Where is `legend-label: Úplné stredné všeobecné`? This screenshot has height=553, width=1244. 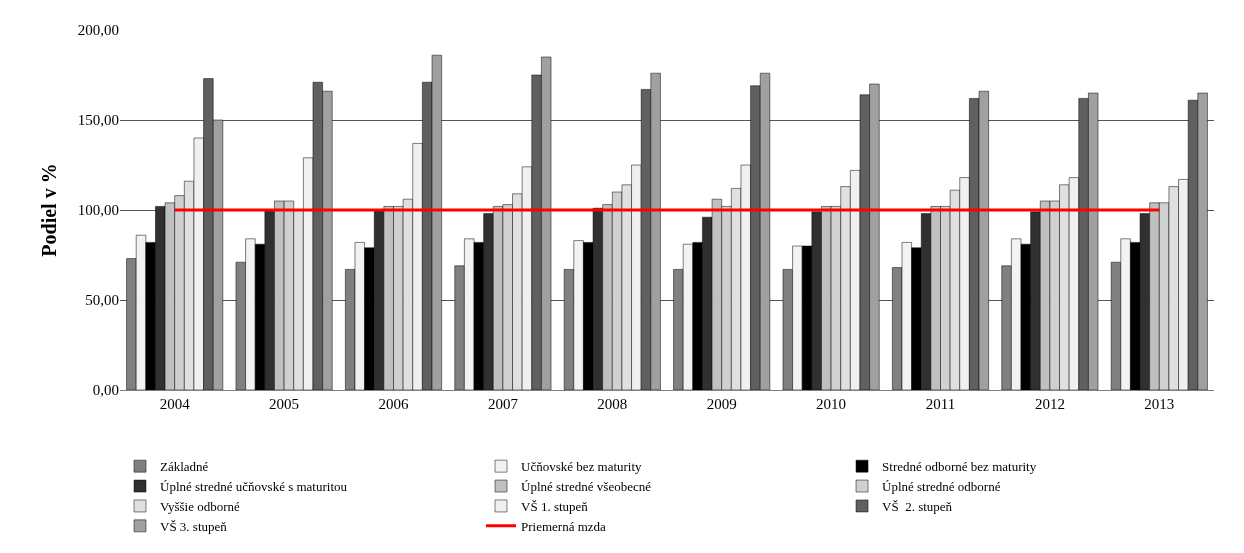
legend-label: Úplné stredné všeobecné is located at coordinates (586, 487).